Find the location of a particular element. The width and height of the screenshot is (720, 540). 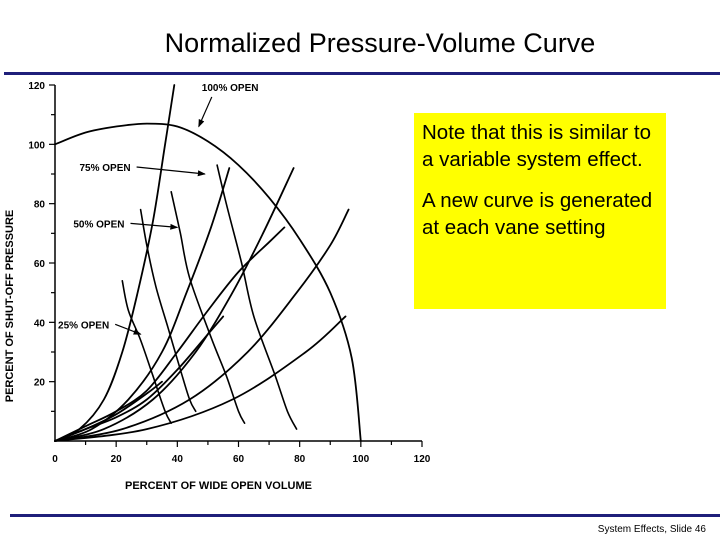

x-axis-label: PERCENT OF WIDE OPEN VOLUME is located at coordinates (218, 486).